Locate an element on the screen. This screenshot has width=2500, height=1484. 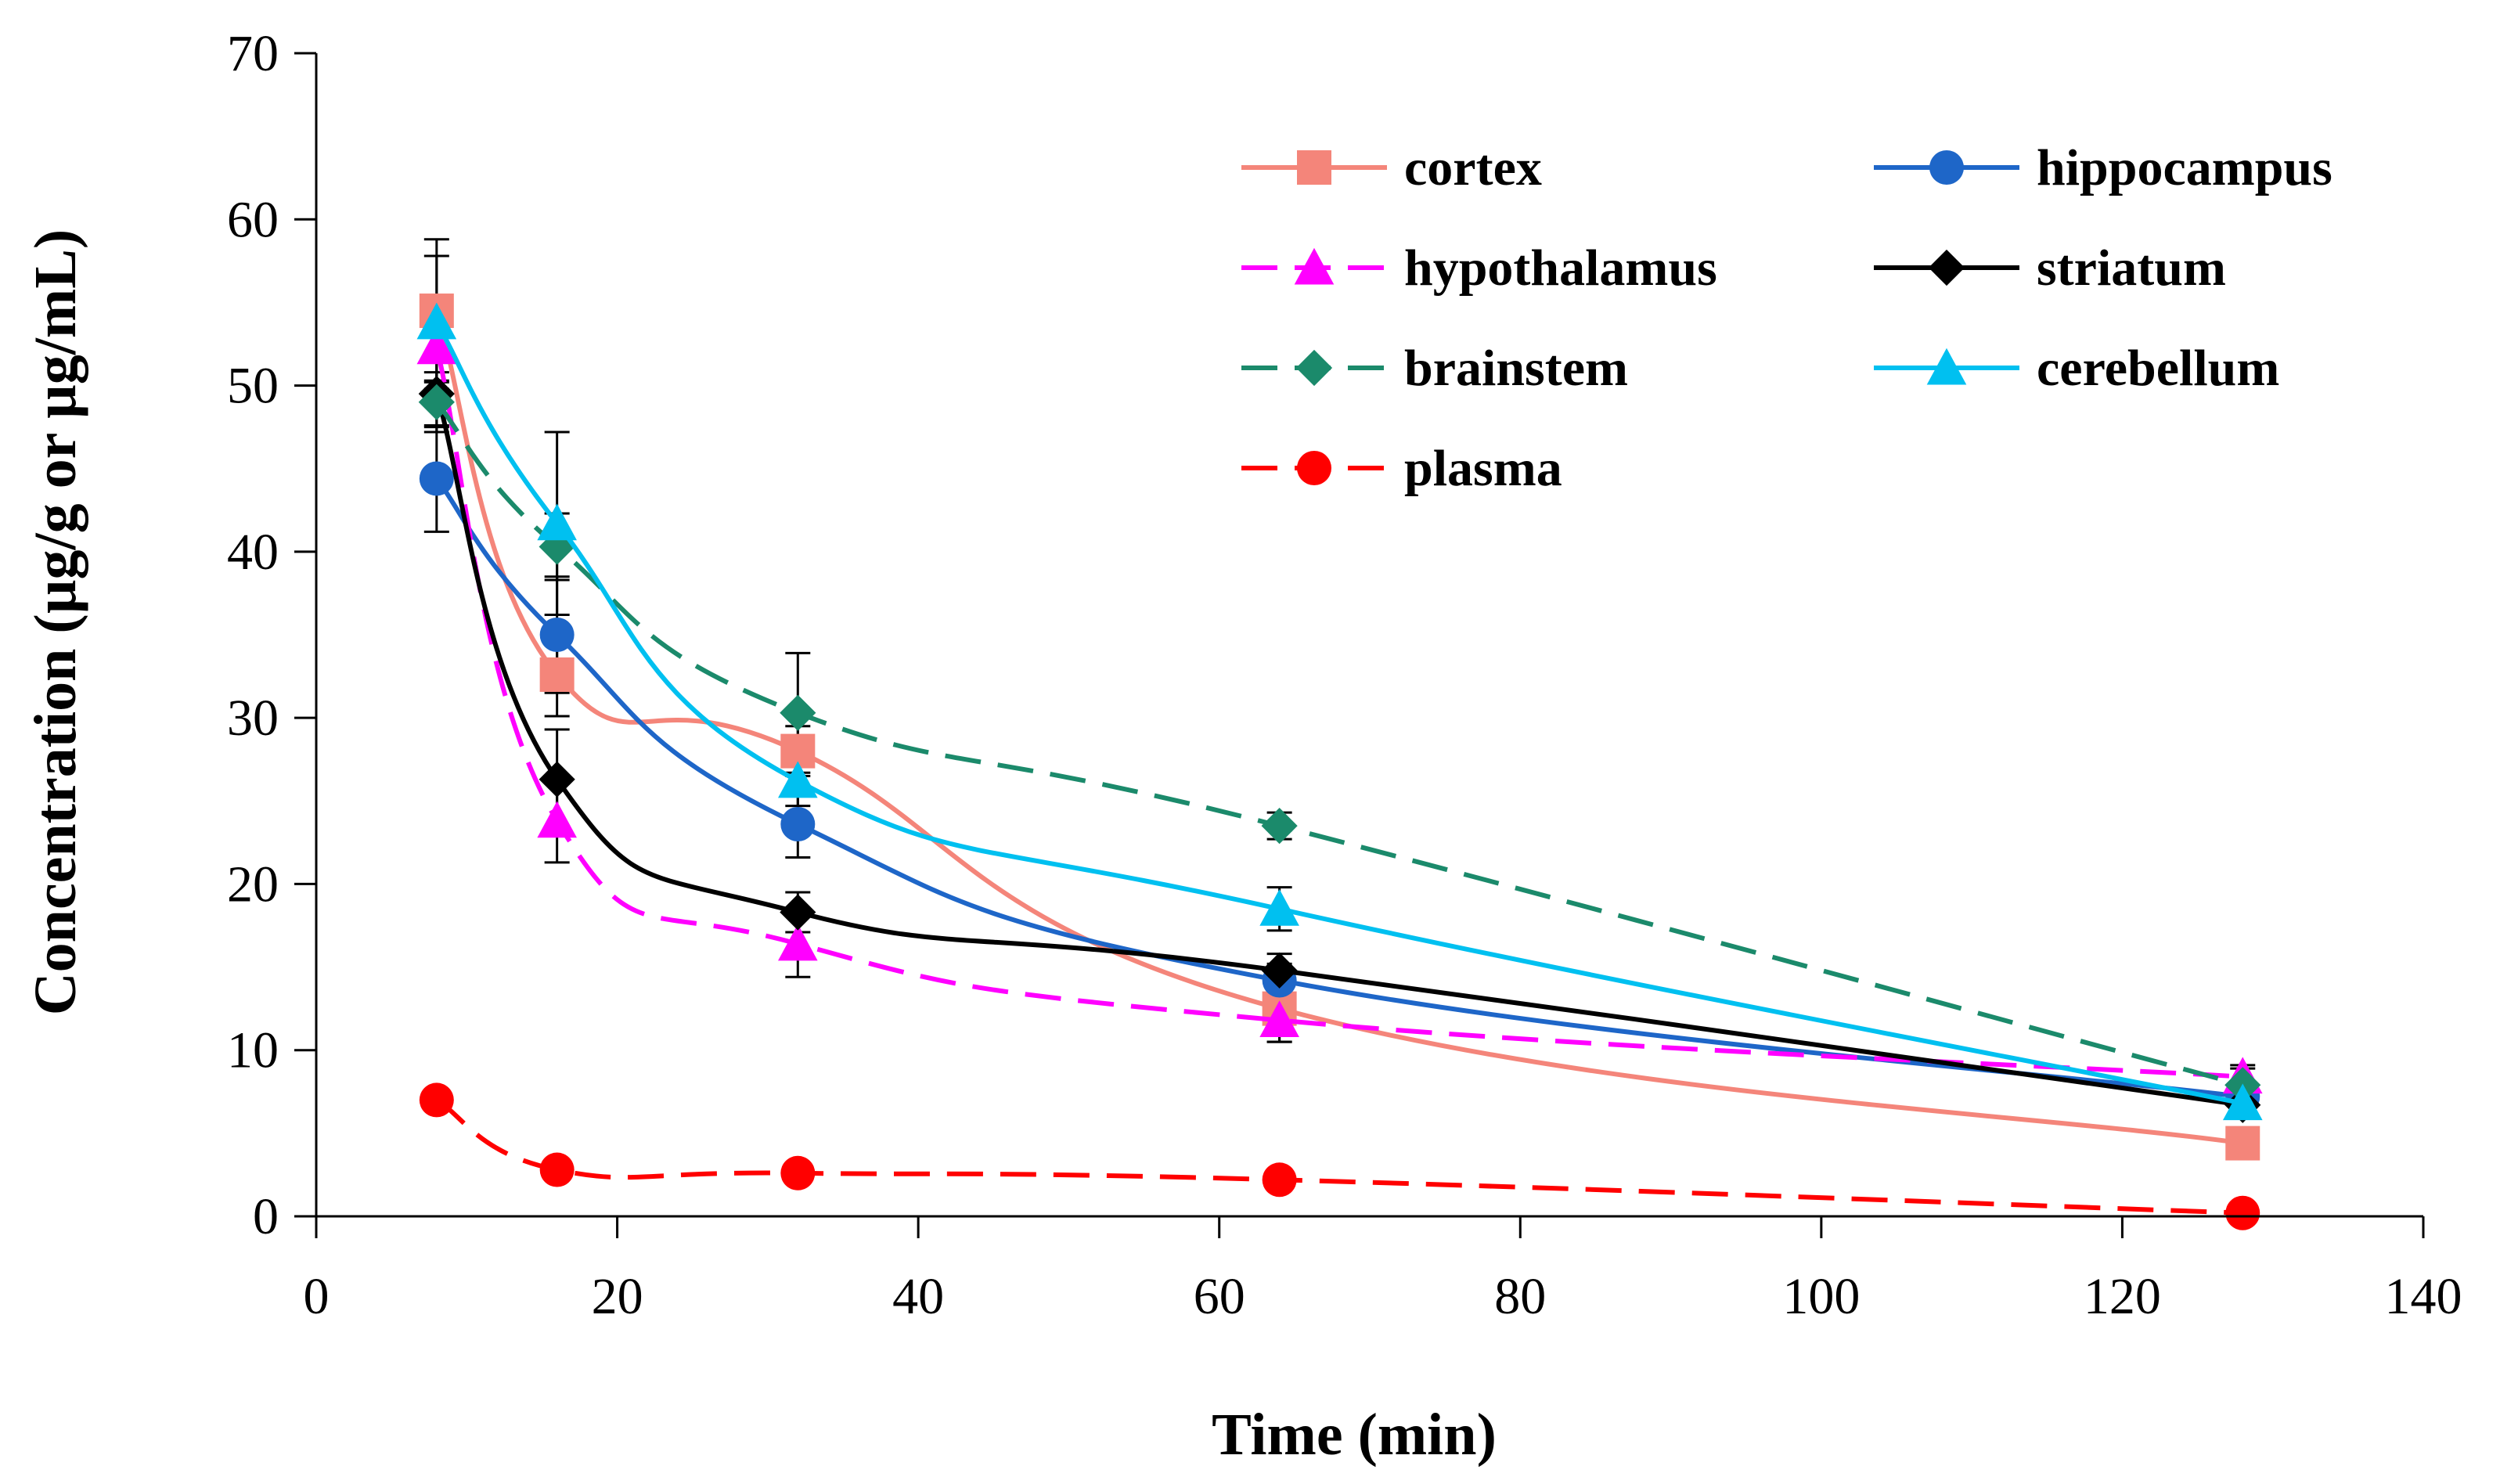
legend-label: plasma is located at coordinates (1483, 468).